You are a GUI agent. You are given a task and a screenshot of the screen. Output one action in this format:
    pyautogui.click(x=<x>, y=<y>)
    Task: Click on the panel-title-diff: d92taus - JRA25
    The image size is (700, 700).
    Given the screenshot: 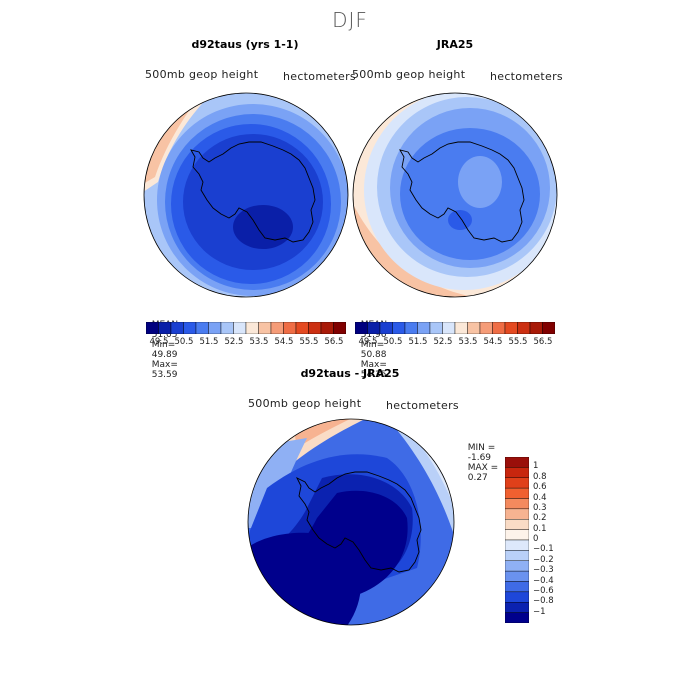 What is the action you would take?
    pyautogui.click(x=350, y=373)
    